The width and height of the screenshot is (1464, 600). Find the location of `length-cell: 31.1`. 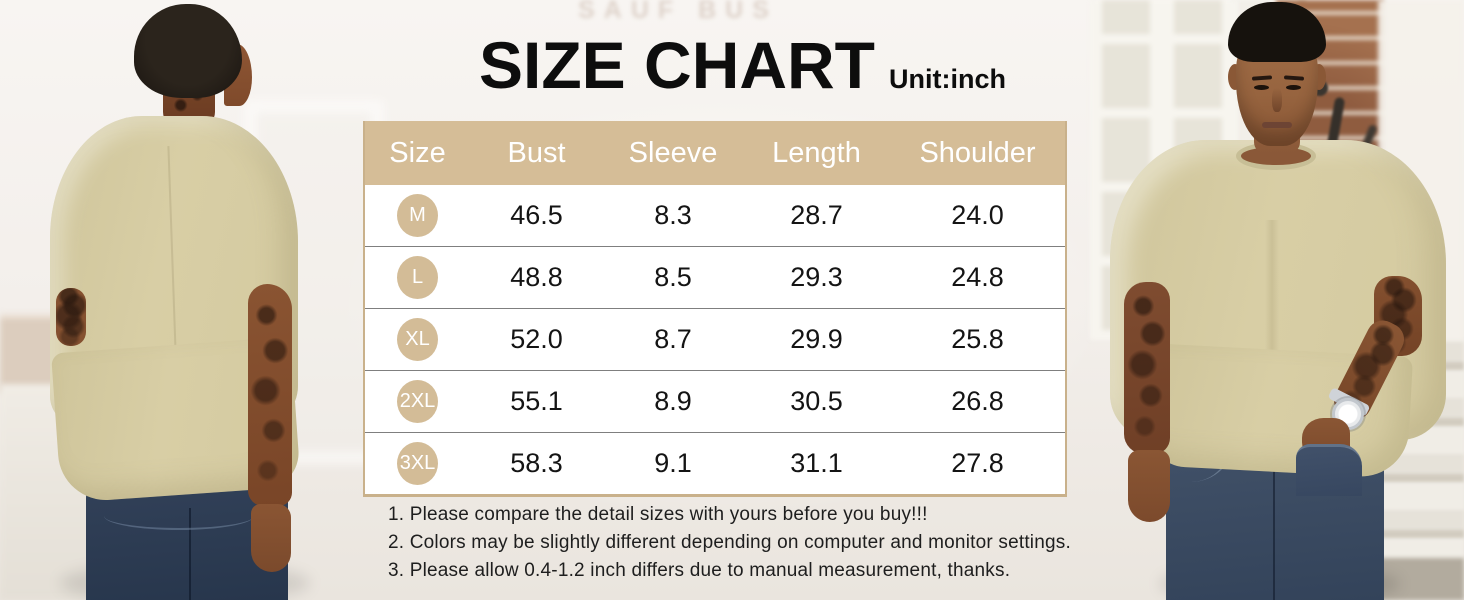

length-cell: 31.1 is located at coordinates (816, 463).